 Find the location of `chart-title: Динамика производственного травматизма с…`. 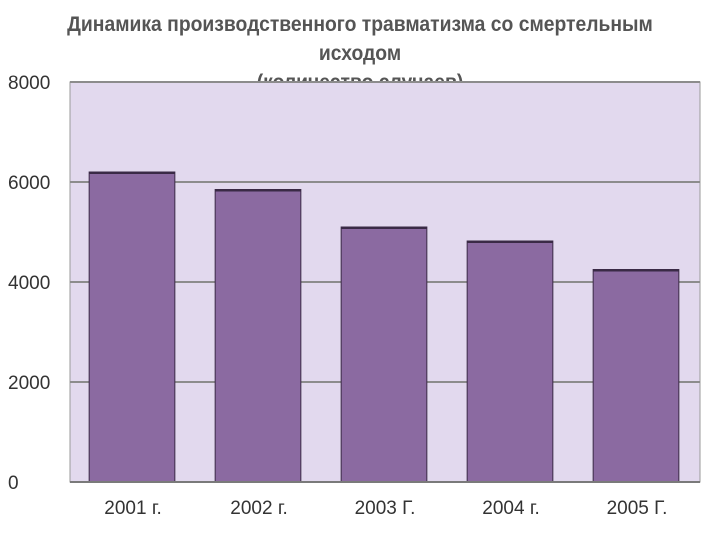

chart-title: Динамика производственного травматизма с… is located at coordinates (360, 39).